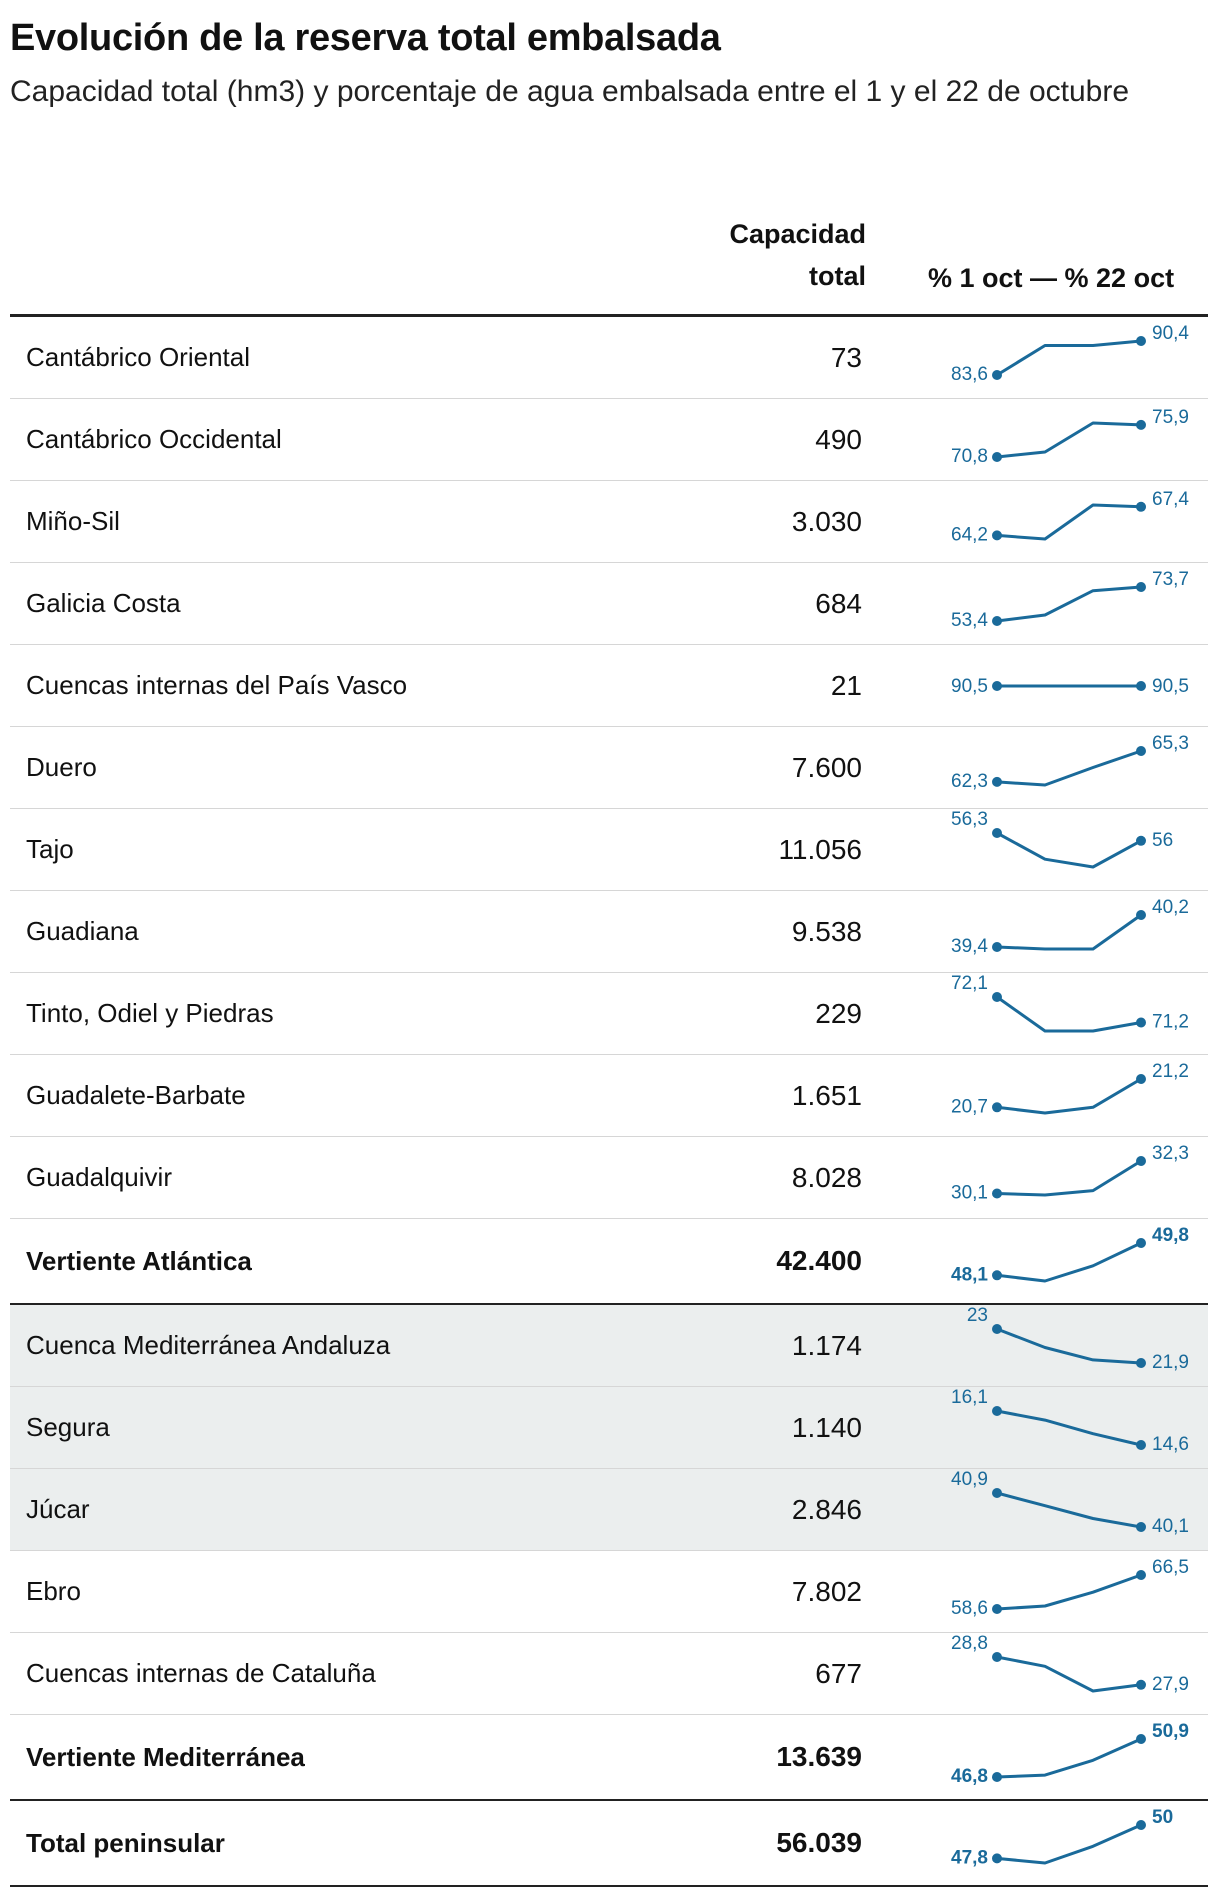 The image size is (1220, 1890). I want to click on sparkline-end-label: 21,2, so click(1170, 1071).